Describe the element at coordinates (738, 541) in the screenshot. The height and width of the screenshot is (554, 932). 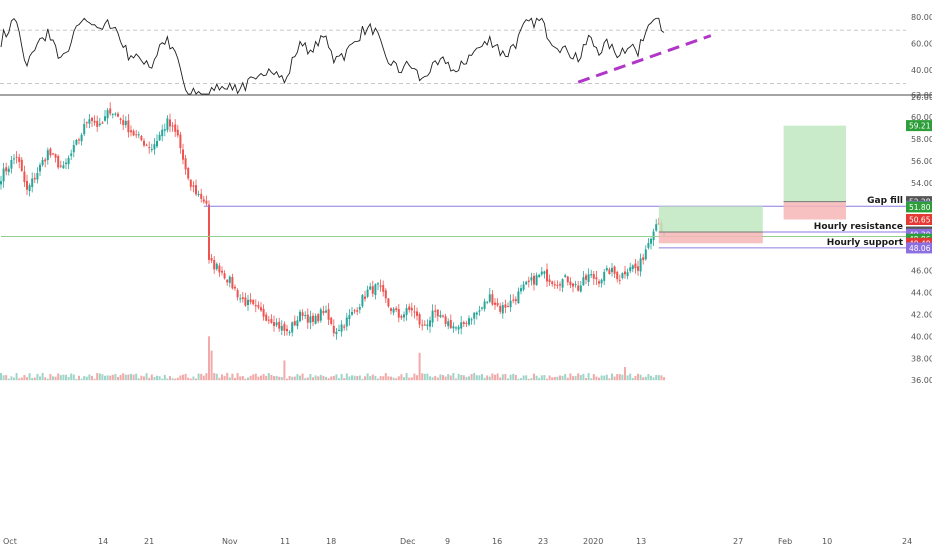
I see `time-tick-label-12: 27` at that location.